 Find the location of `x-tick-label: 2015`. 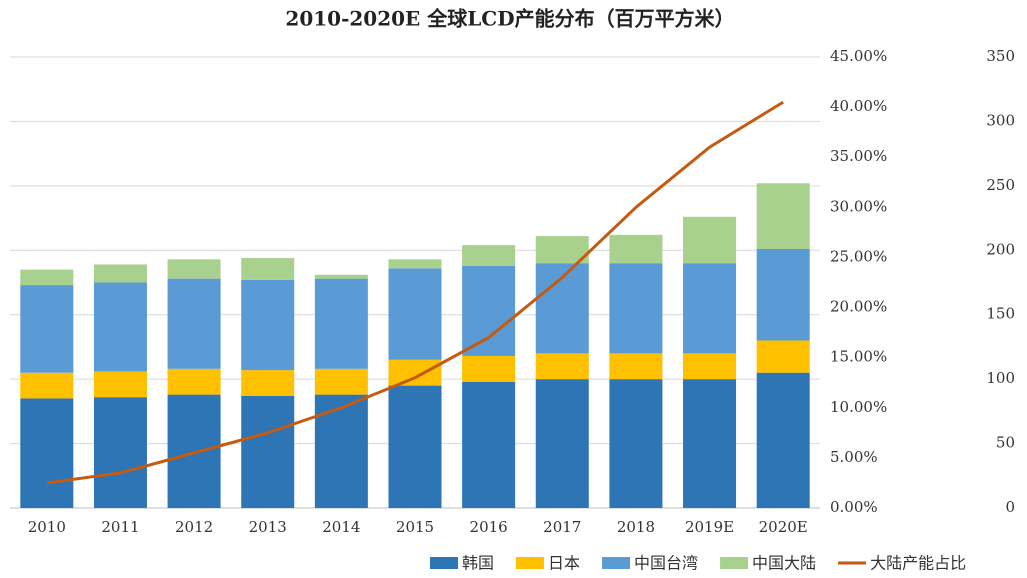

x-tick-label: 2015 is located at coordinates (415, 527).